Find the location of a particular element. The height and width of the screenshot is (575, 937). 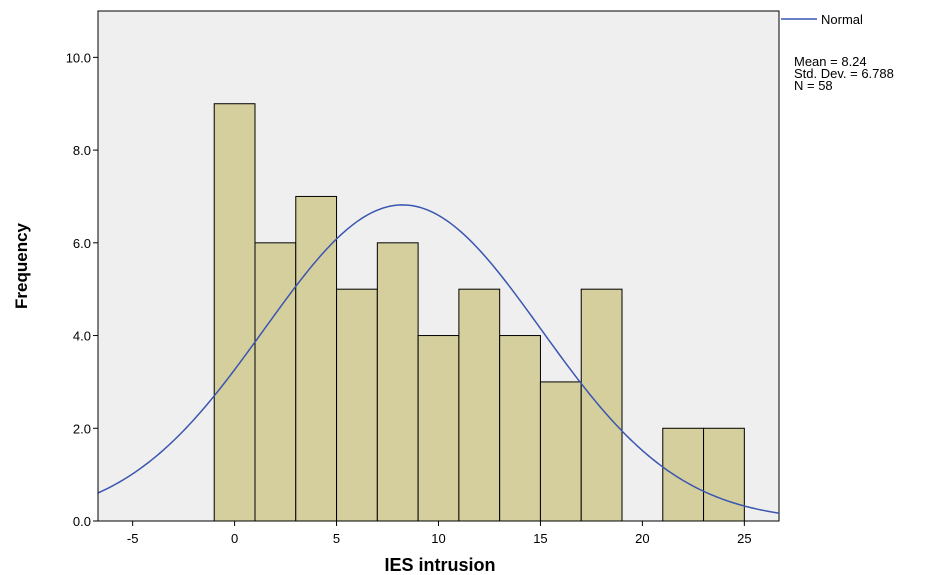

legend-stat-n: N = 58 is located at coordinates (813, 85).